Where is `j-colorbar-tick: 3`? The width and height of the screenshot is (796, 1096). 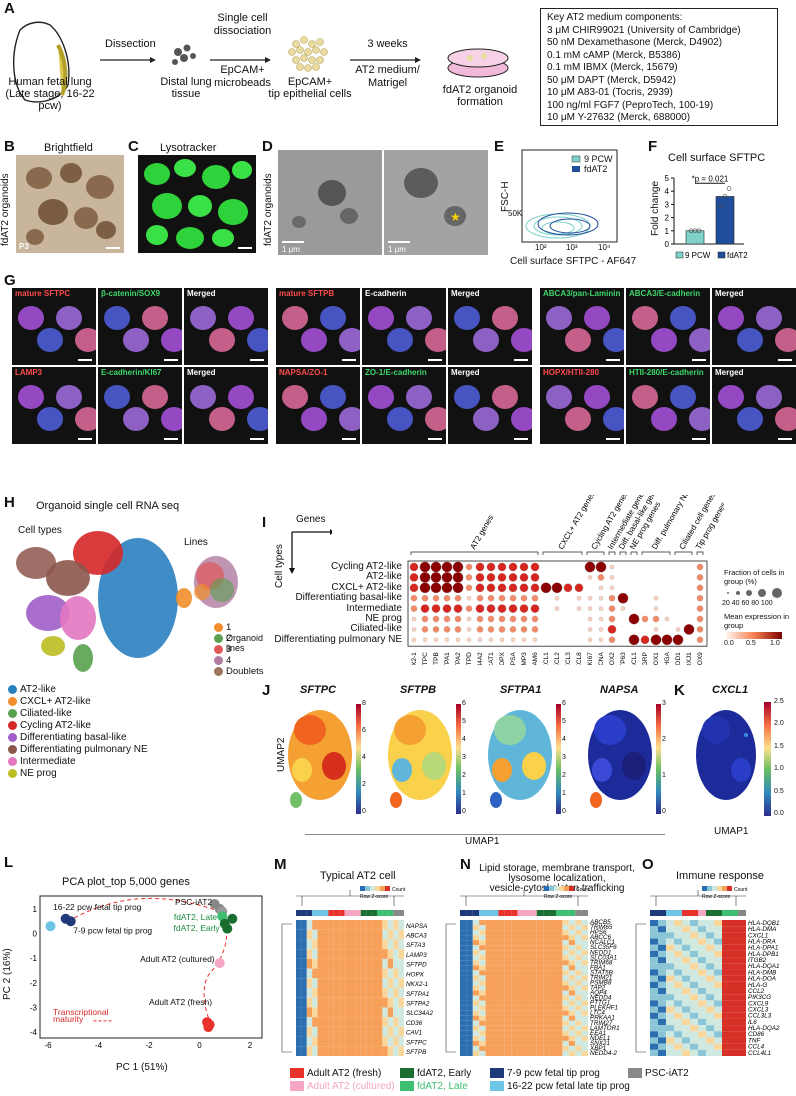 j-colorbar-tick: 3 is located at coordinates (564, 757).